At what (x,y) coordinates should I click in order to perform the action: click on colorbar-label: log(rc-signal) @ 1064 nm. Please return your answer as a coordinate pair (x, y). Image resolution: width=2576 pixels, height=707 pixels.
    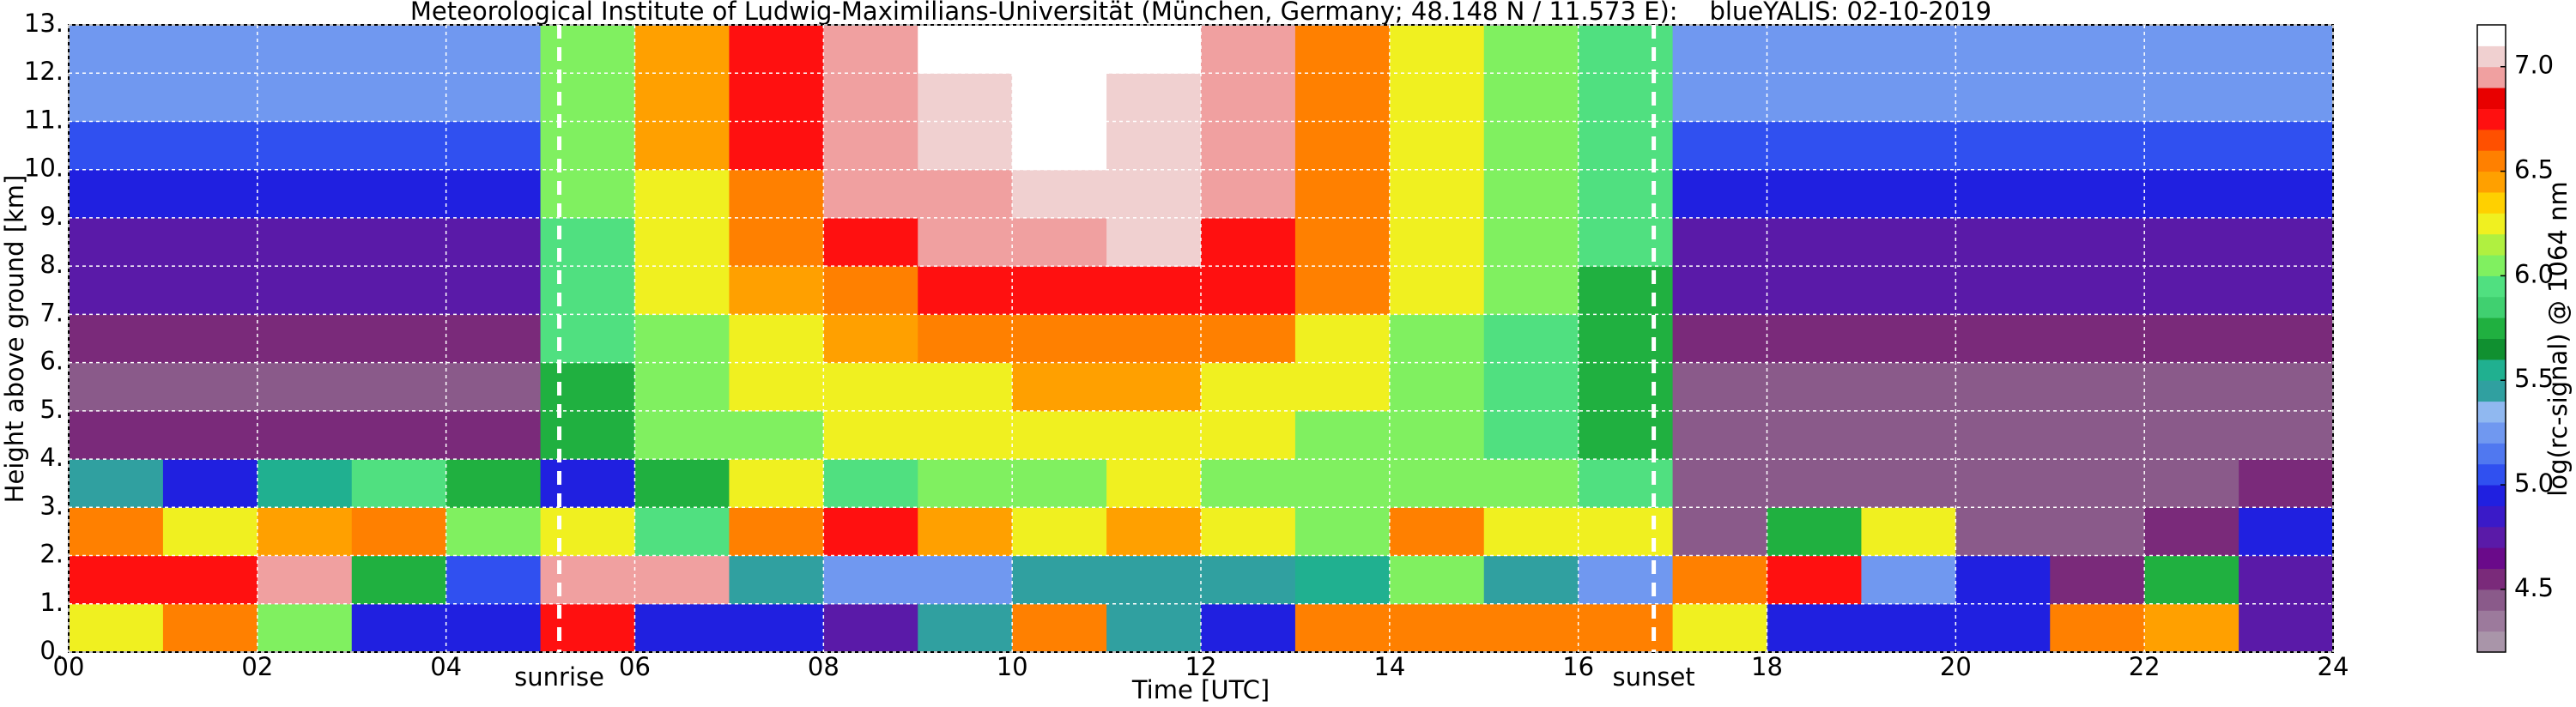
    Looking at the image, I should click on (2558, 338).